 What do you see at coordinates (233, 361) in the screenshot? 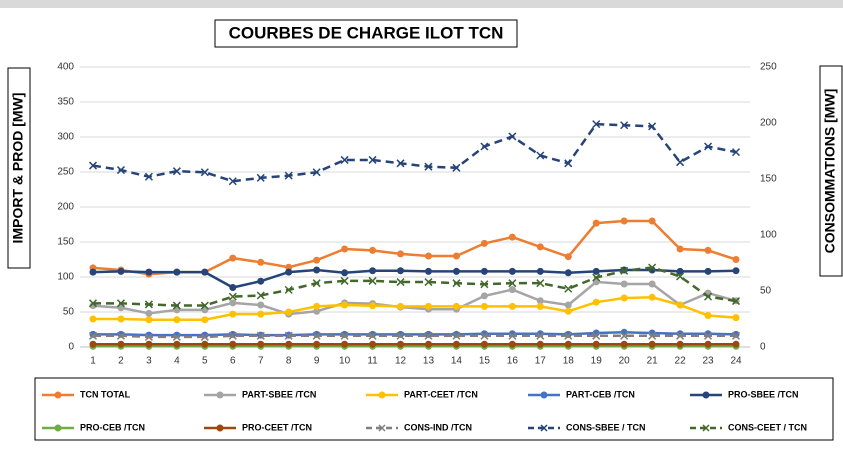
I see `x-tick-label: 6` at bounding box center [233, 361].